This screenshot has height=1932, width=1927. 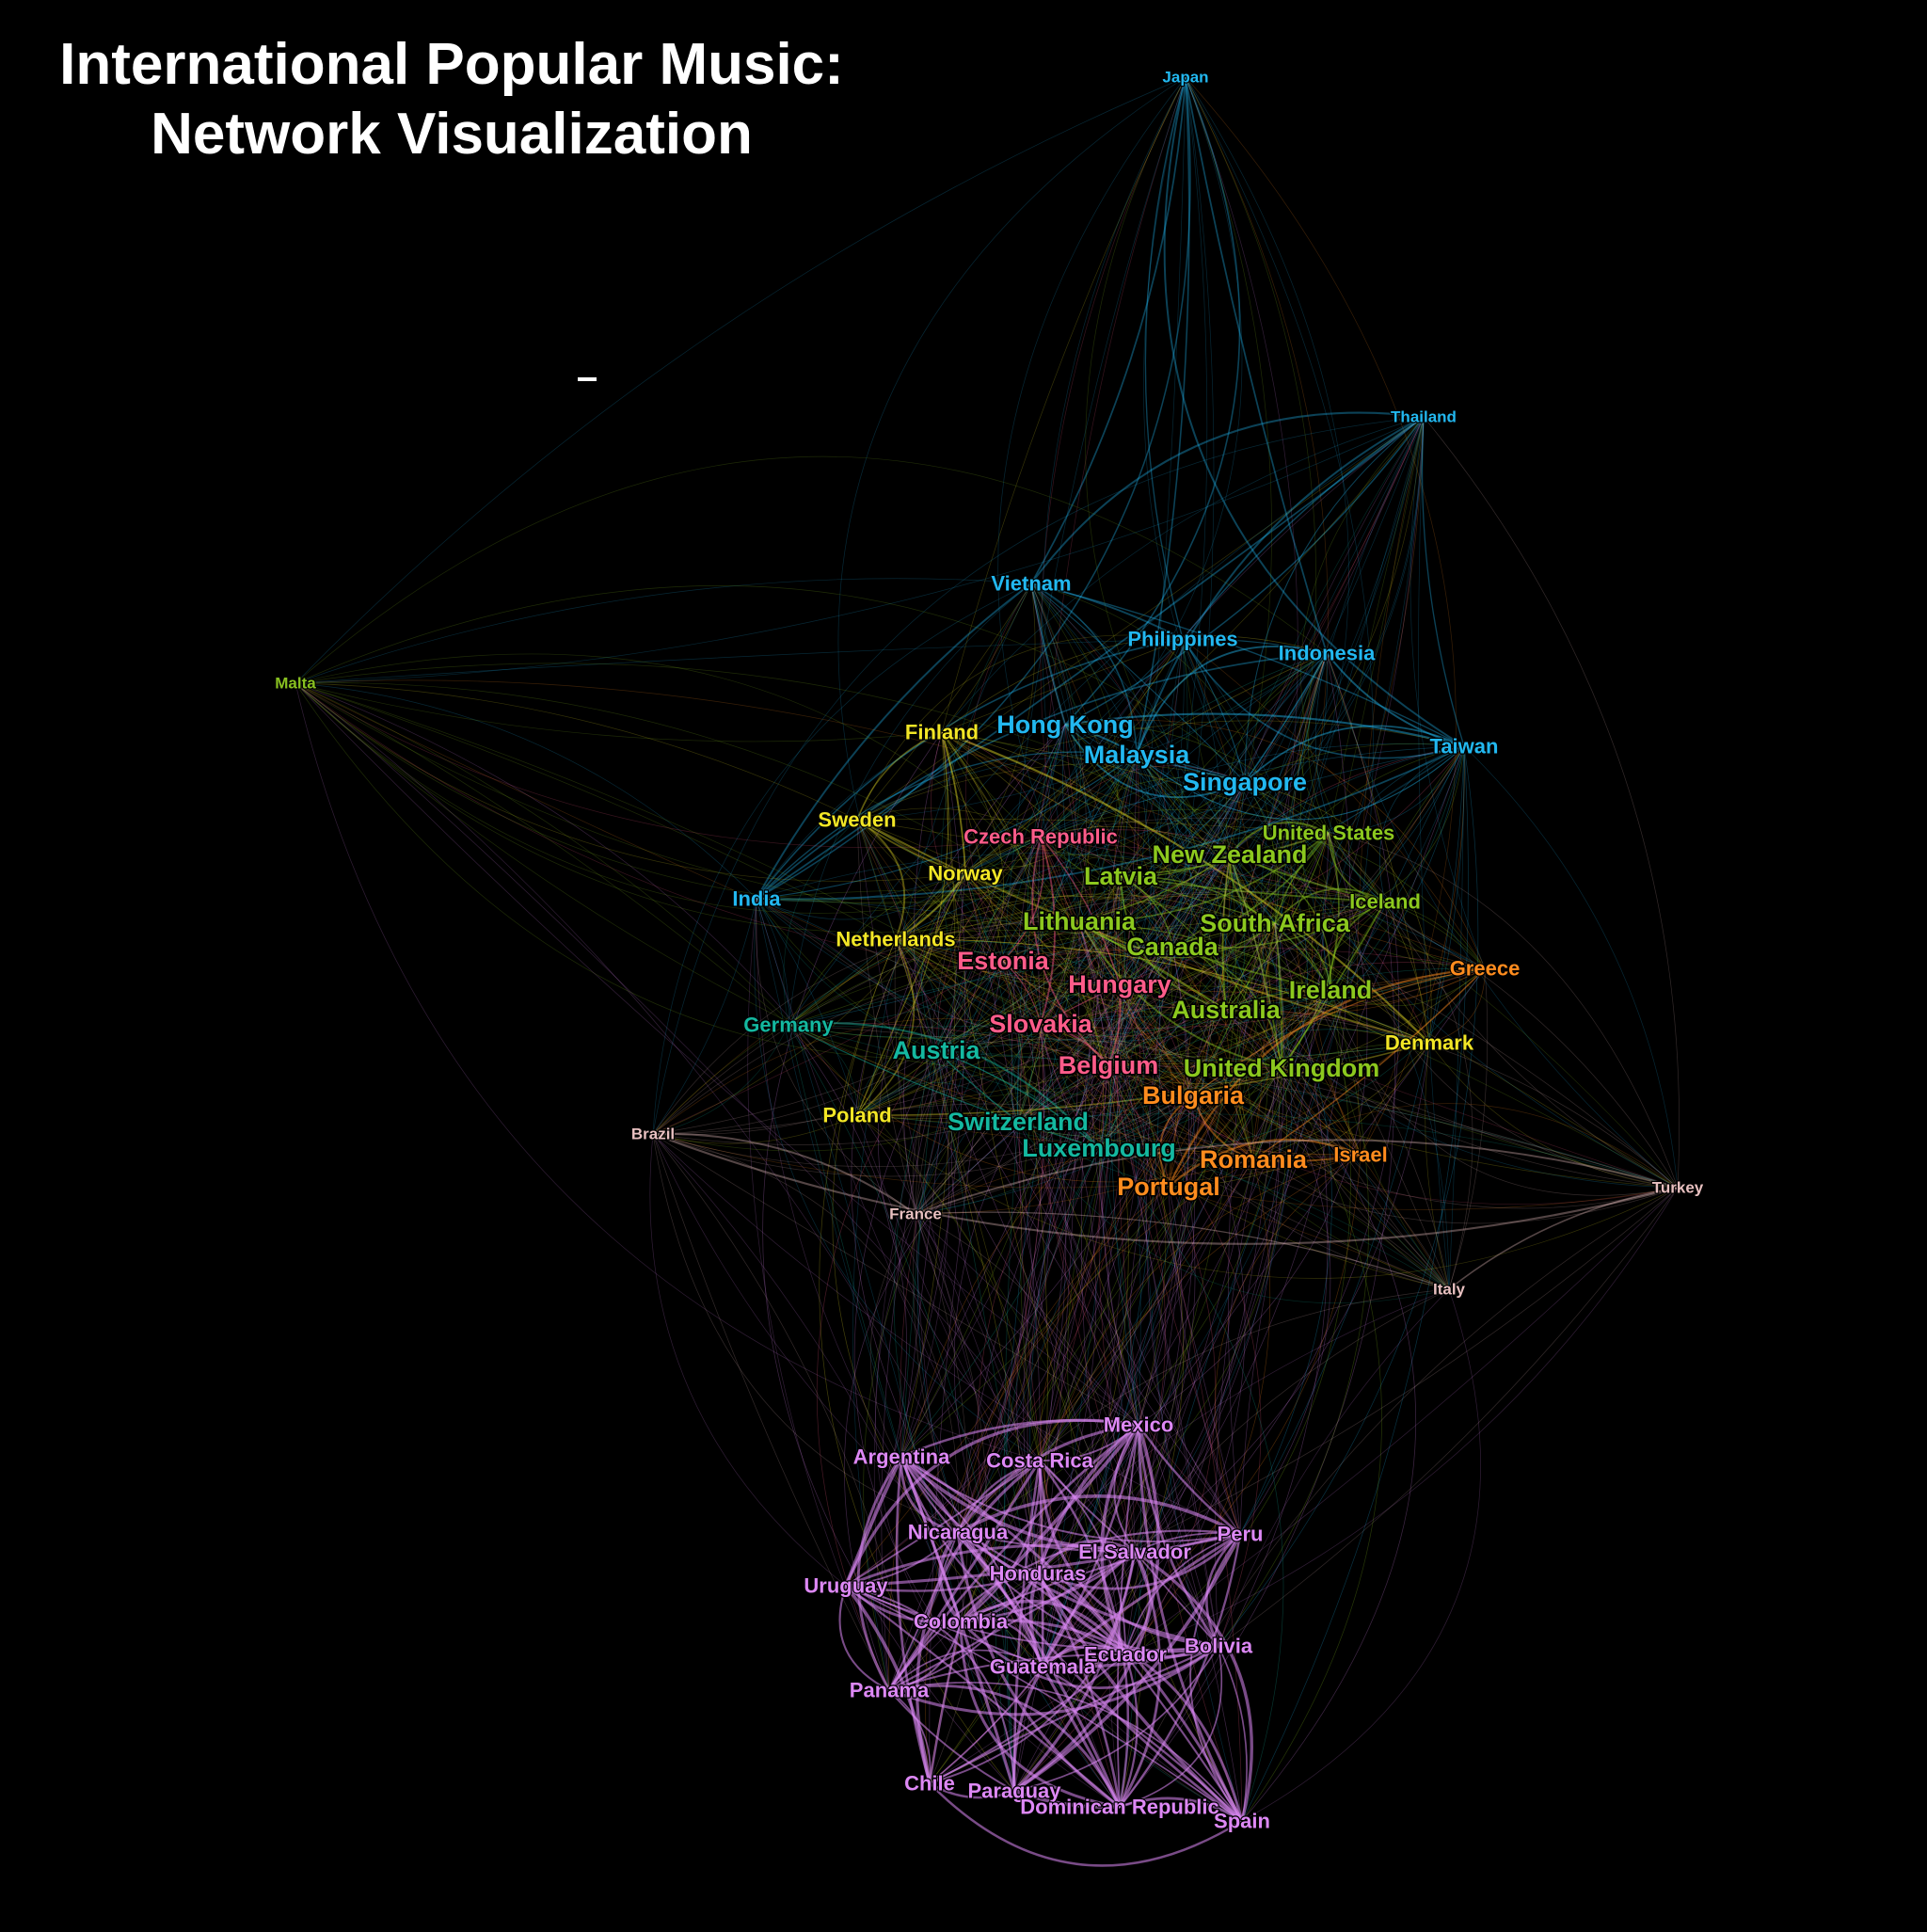 What do you see at coordinates (1485, 969) in the screenshot?
I see `node-label-greece: Greece` at bounding box center [1485, 969].